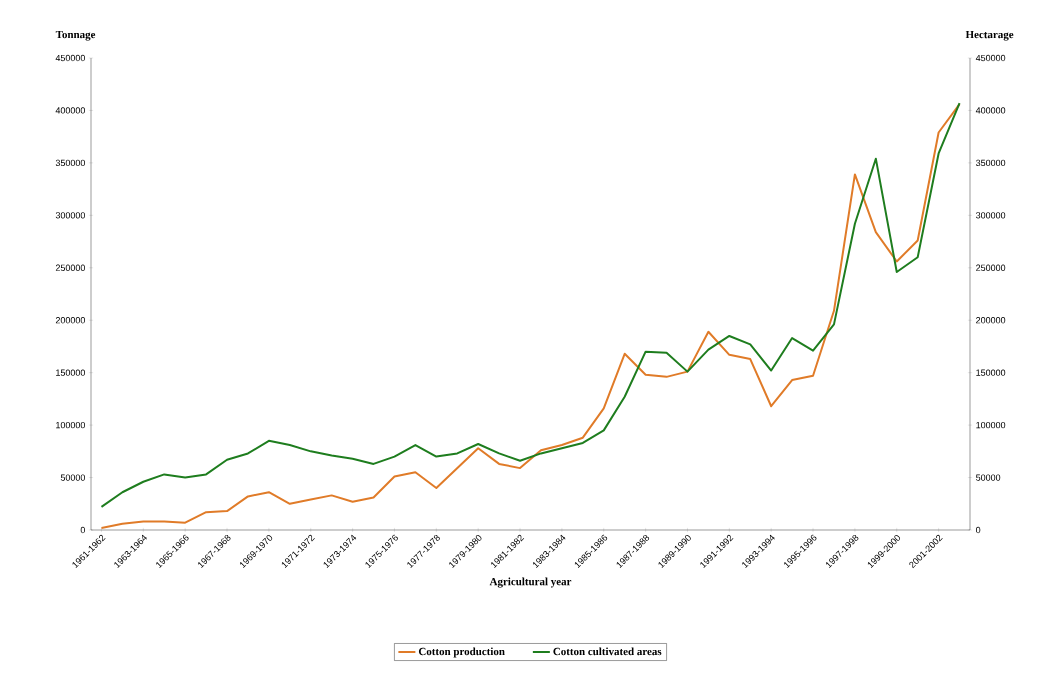  I want to click on x-axis-title: Agricultural year, so click(530, 582).